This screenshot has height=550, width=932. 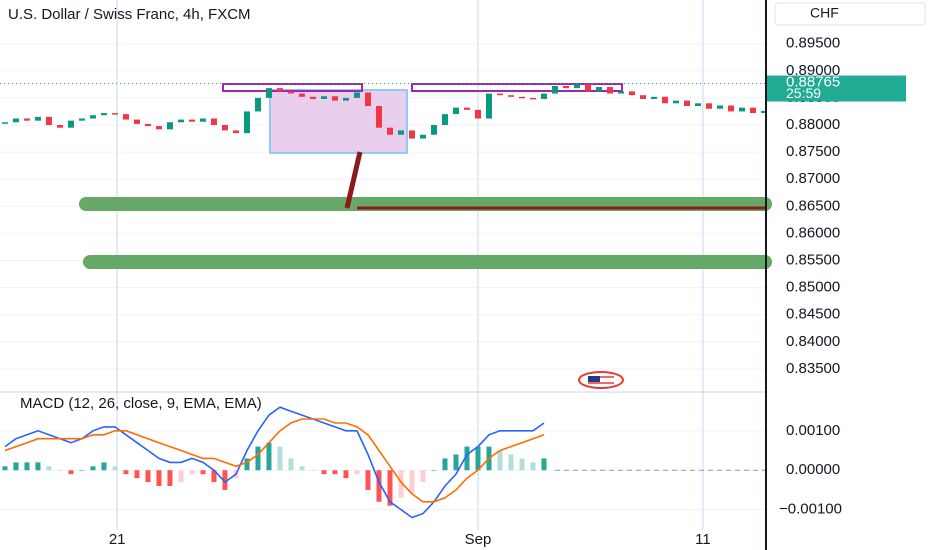 What do you see at coordinates (813, 259) in the screenshot?
I see `y-tick-label: 0.85500` at bounding box center [813, 259].